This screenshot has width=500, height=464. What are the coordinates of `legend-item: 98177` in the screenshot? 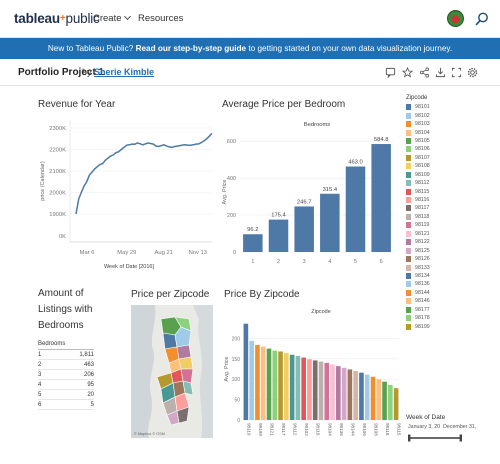 It's located at (431, 310).